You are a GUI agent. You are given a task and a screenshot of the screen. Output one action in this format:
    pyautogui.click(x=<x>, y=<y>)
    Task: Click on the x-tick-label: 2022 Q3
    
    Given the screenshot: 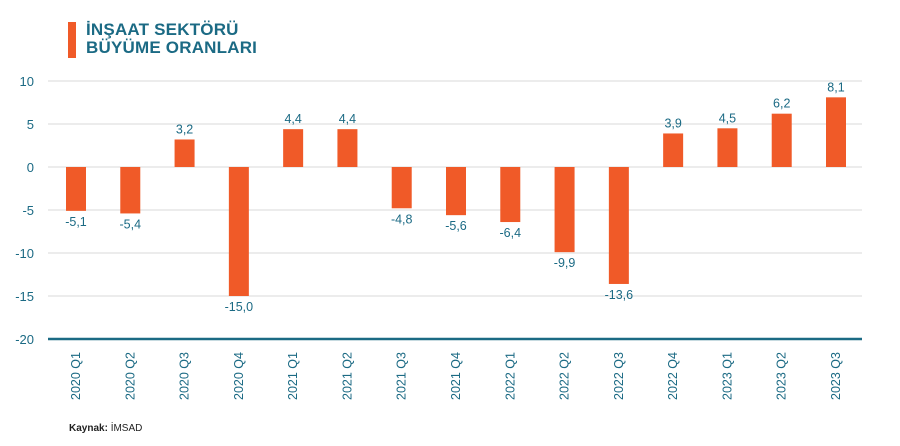 What is the action you would take?
    pyautogui.click(x=619, y=376)
    